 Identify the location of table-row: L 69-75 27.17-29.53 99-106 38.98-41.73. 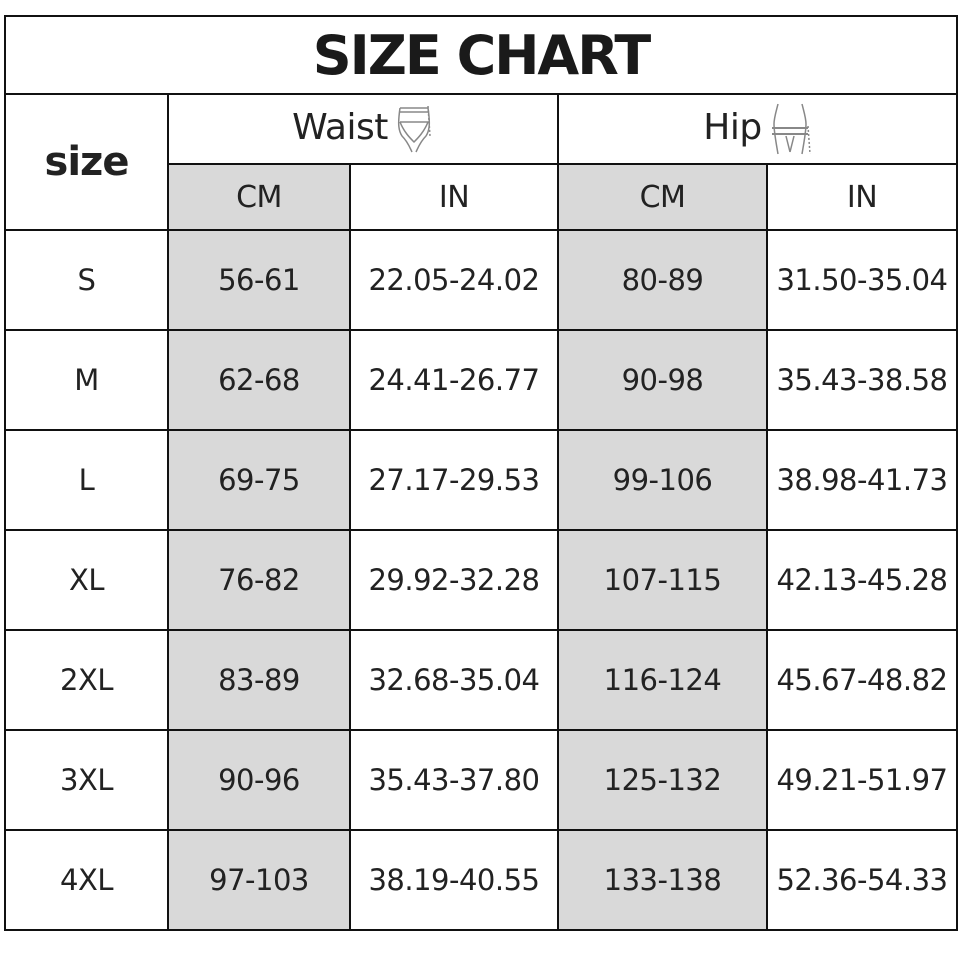
(481, 480).